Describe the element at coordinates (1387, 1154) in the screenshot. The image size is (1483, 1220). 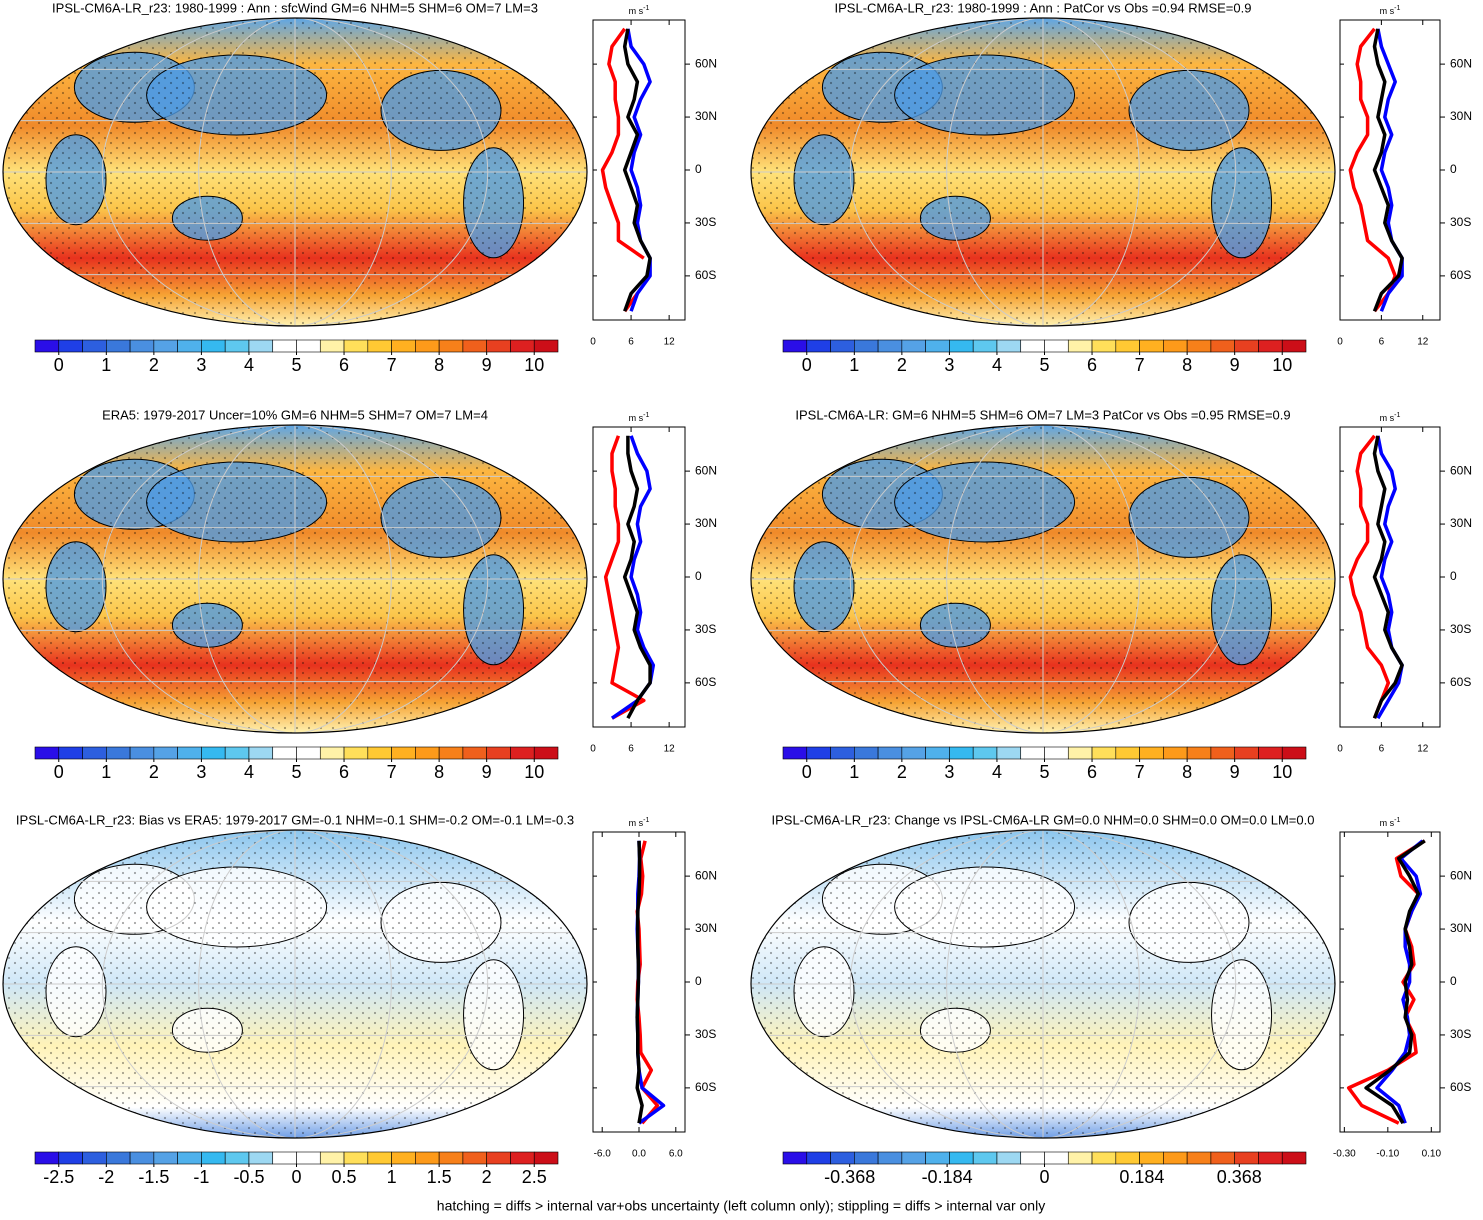
I see `x-tick-label: -0.10` at that location.